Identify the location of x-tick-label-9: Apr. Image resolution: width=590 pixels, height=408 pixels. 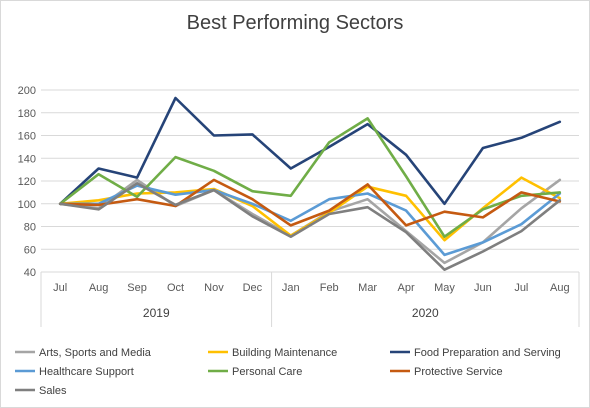
(406, 288).